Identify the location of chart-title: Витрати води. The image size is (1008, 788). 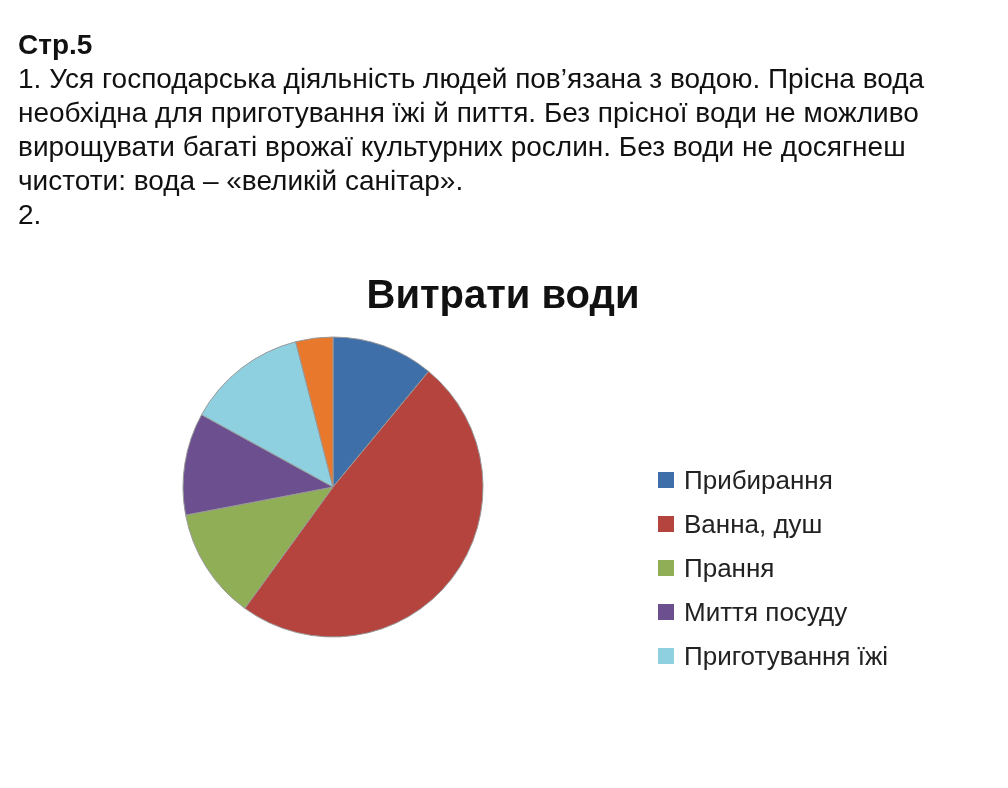
(503, 294).